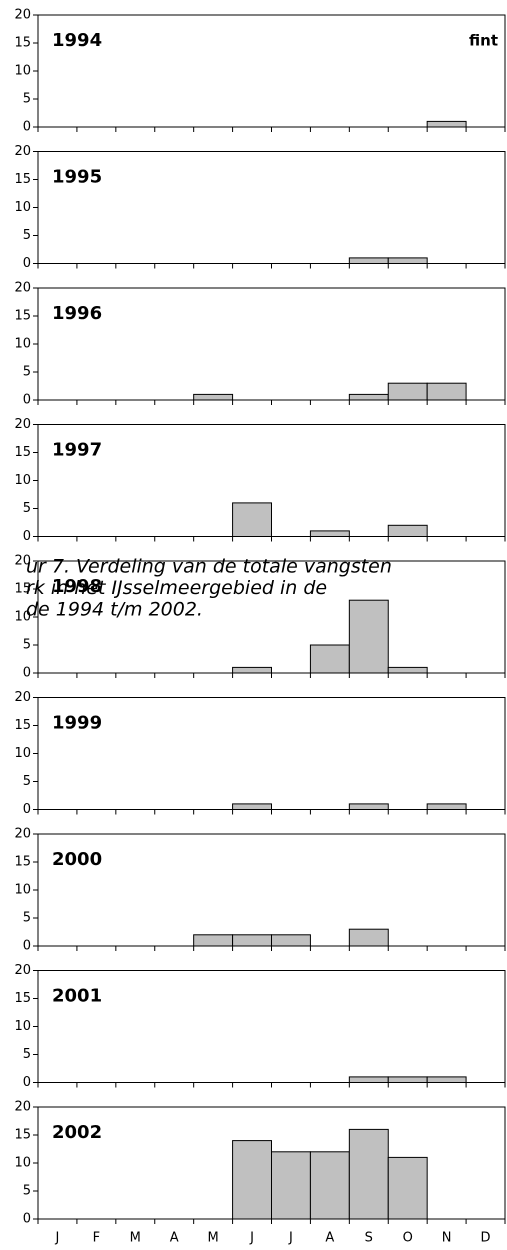 This screenshot has width=507, height=1250. Describe the element at coordinates (209, 567) in the screenshot. I see `overlay-text: ur 7. Verdeling van de totale vangsten` at that location.